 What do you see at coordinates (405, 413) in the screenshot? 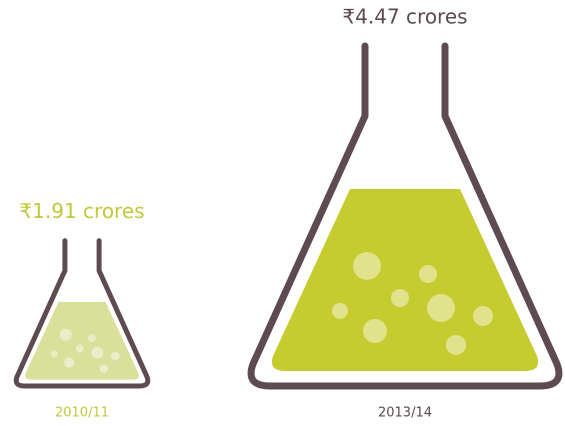
I see `year-label: 2013/14` at bounding box center [405, 413].